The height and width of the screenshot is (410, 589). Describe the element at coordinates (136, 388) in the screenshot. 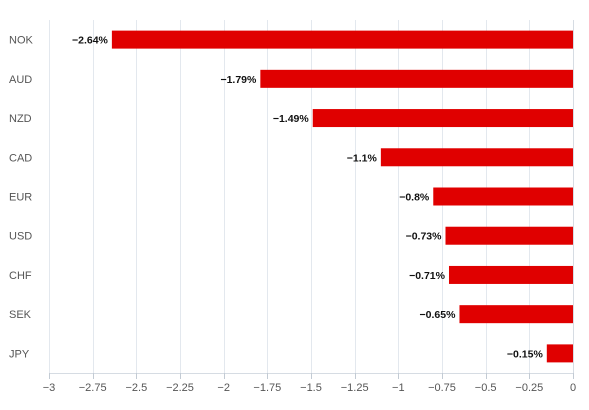

I see `x-tick-label: −2.5` at that location.